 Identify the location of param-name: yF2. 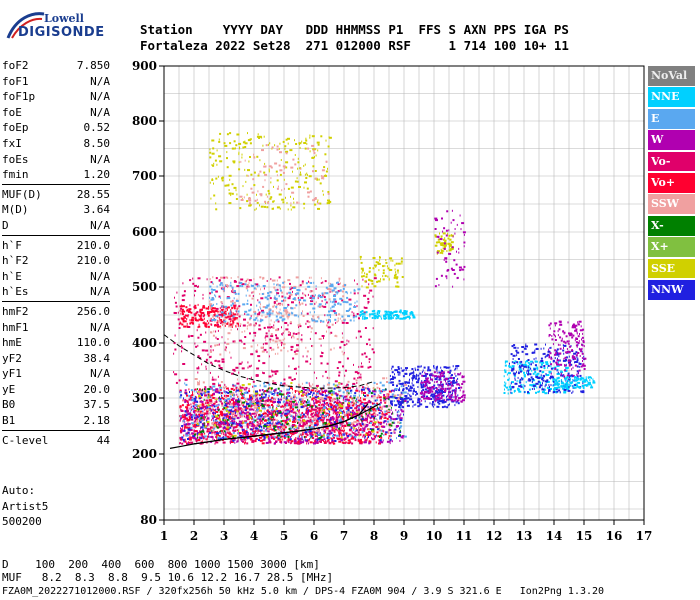
(12, 358).